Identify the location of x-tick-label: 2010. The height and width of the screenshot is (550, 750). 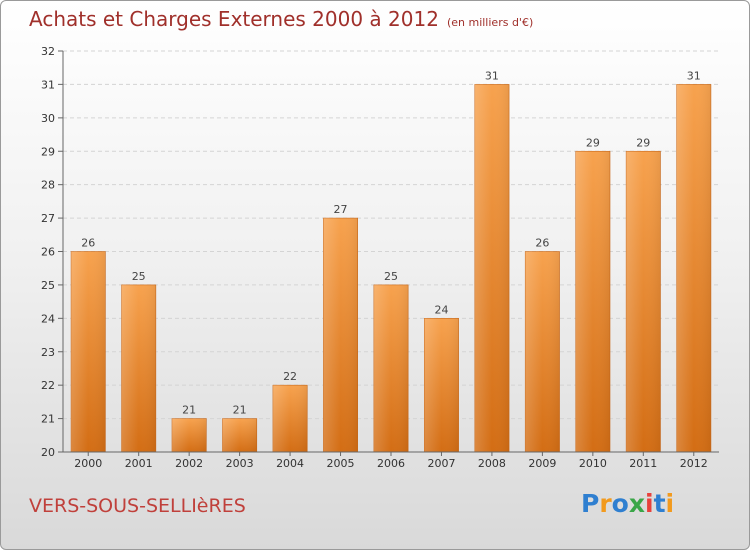
(593, 463).